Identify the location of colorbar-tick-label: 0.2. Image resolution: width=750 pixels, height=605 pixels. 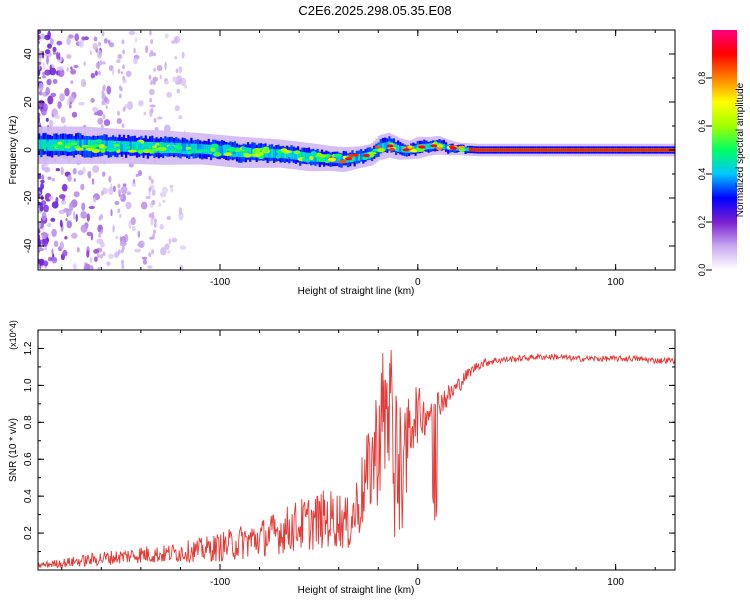
(702, 222).